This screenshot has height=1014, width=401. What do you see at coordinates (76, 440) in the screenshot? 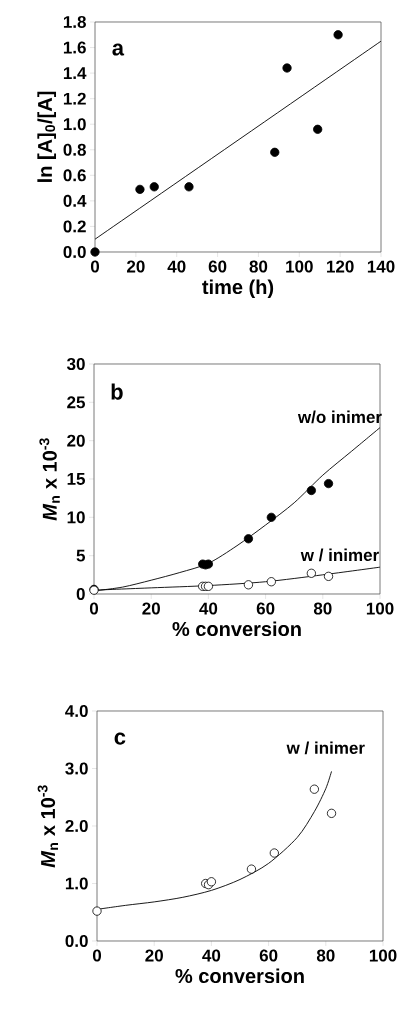
I see `y-tick-label: 20` at bounding box center [76, 440].